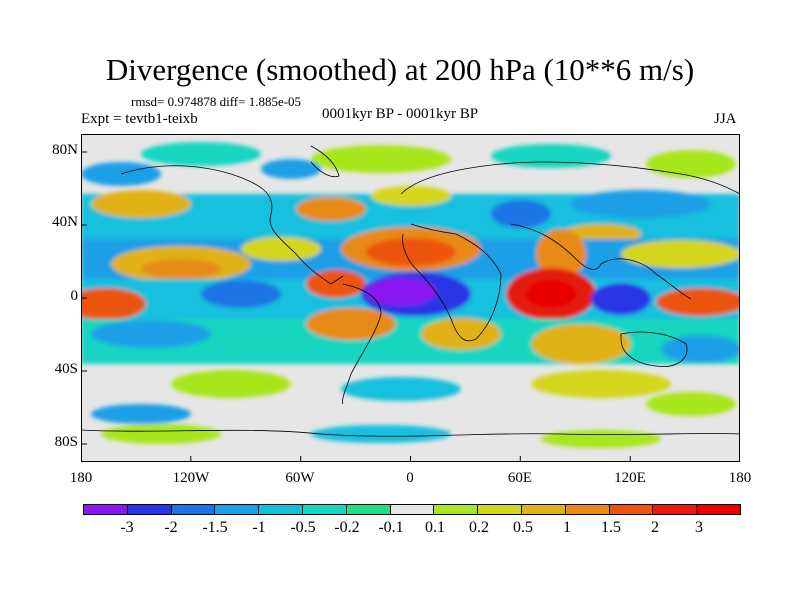 This screenshot has width=800, height=600. What do you see at coordinates (410, 478) in the screenshot?
I see `lon-label-0: 0` at bounding box center [410, 478].